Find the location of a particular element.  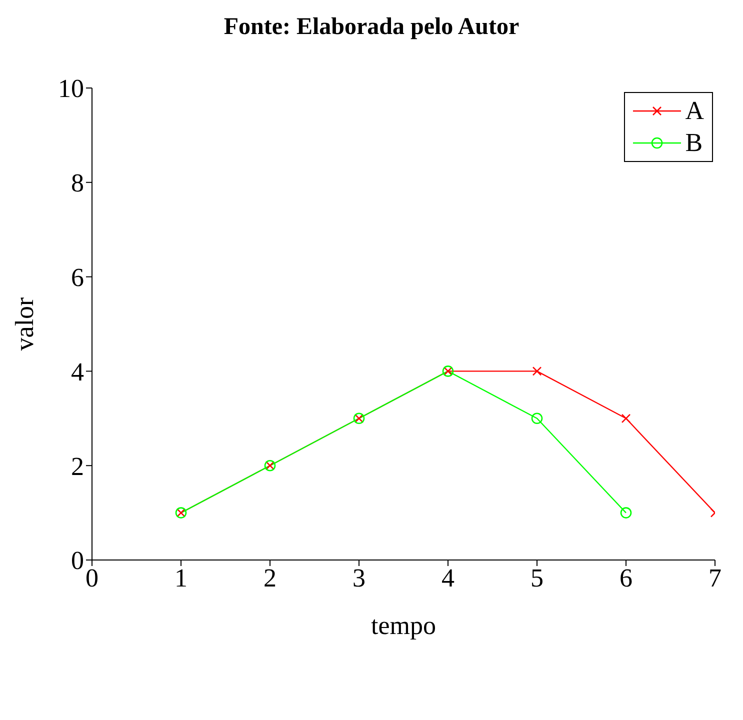

y-tick-label: 4 is located at coordinates (77, 371).